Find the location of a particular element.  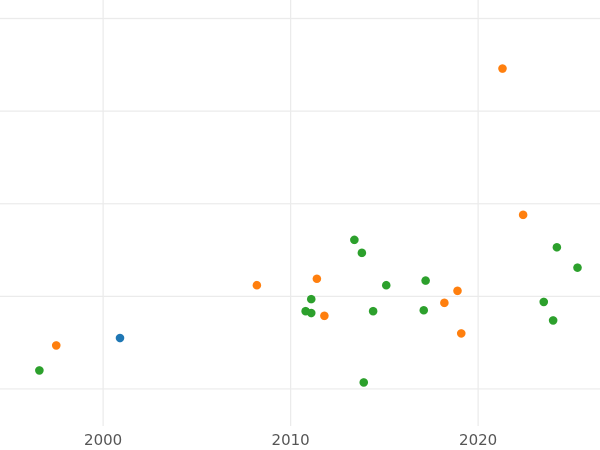

x-tick-label-1: 2010 is located at coordinates (291, 440).